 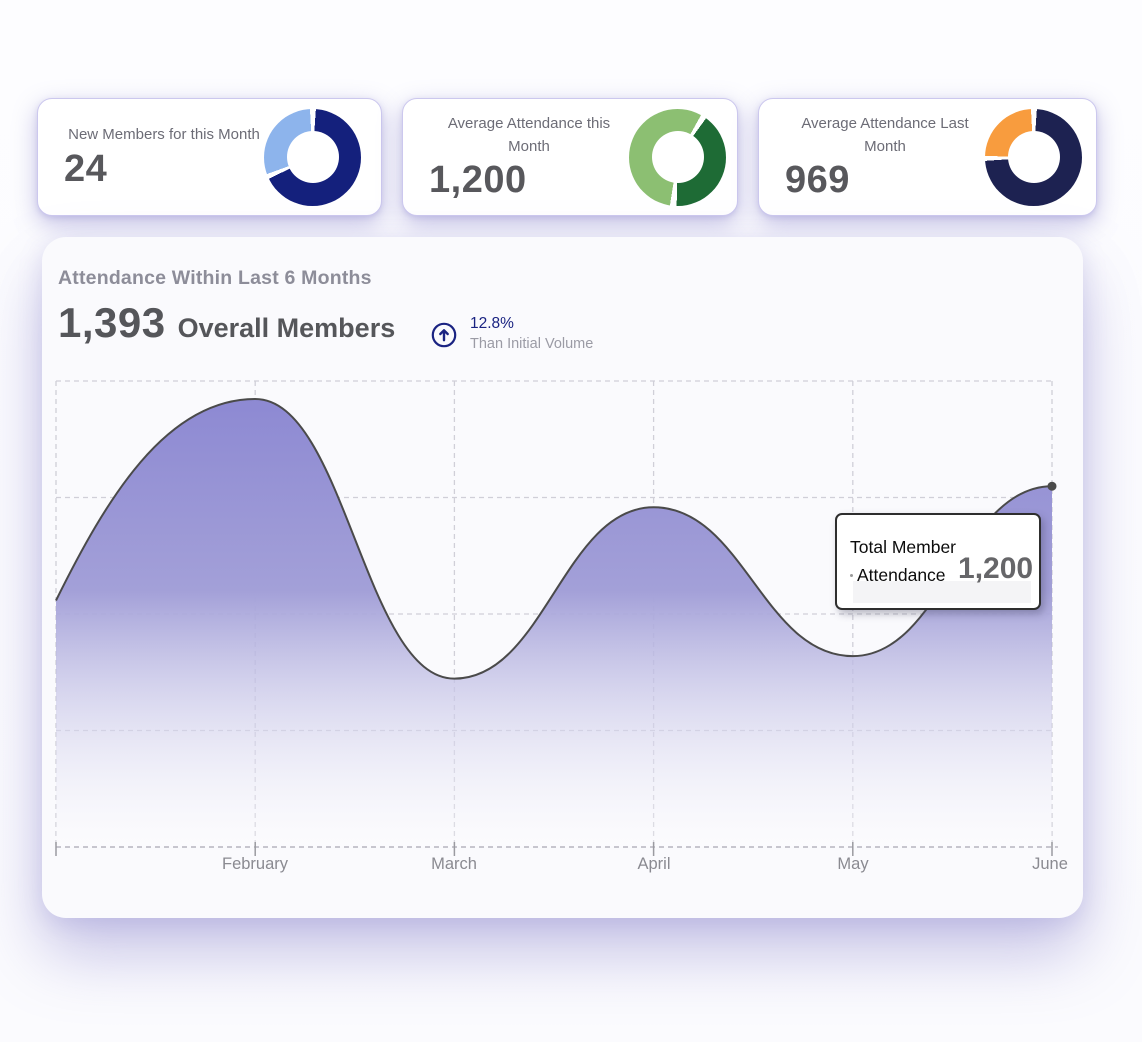 I want to click on donut-chart-new-members, so click(x=312, y=157).